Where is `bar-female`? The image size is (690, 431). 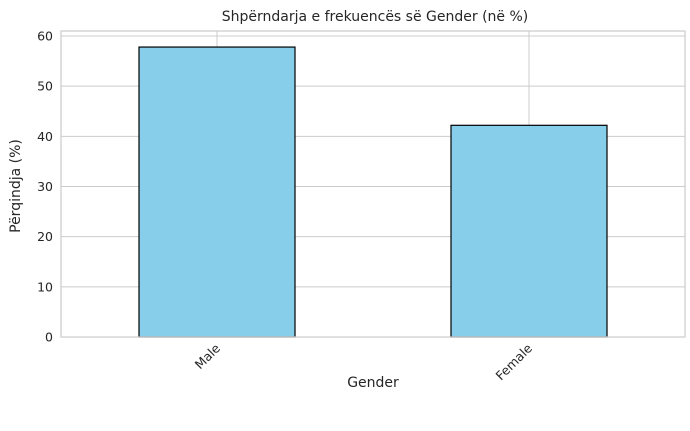
bar-female is located at coordinates (529, 231).